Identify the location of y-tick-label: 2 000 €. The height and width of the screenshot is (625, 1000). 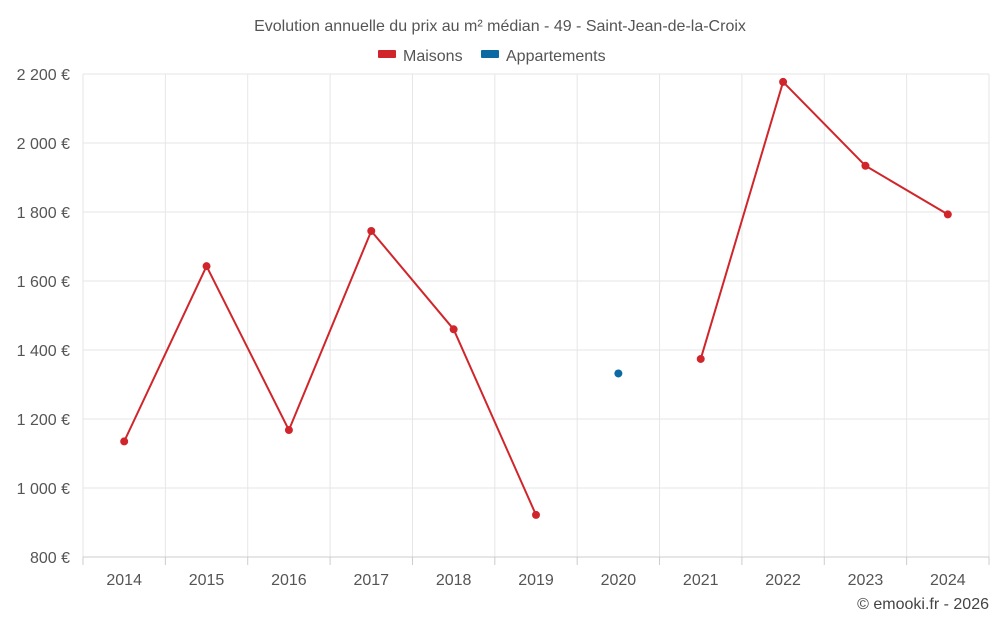
(43, 144).